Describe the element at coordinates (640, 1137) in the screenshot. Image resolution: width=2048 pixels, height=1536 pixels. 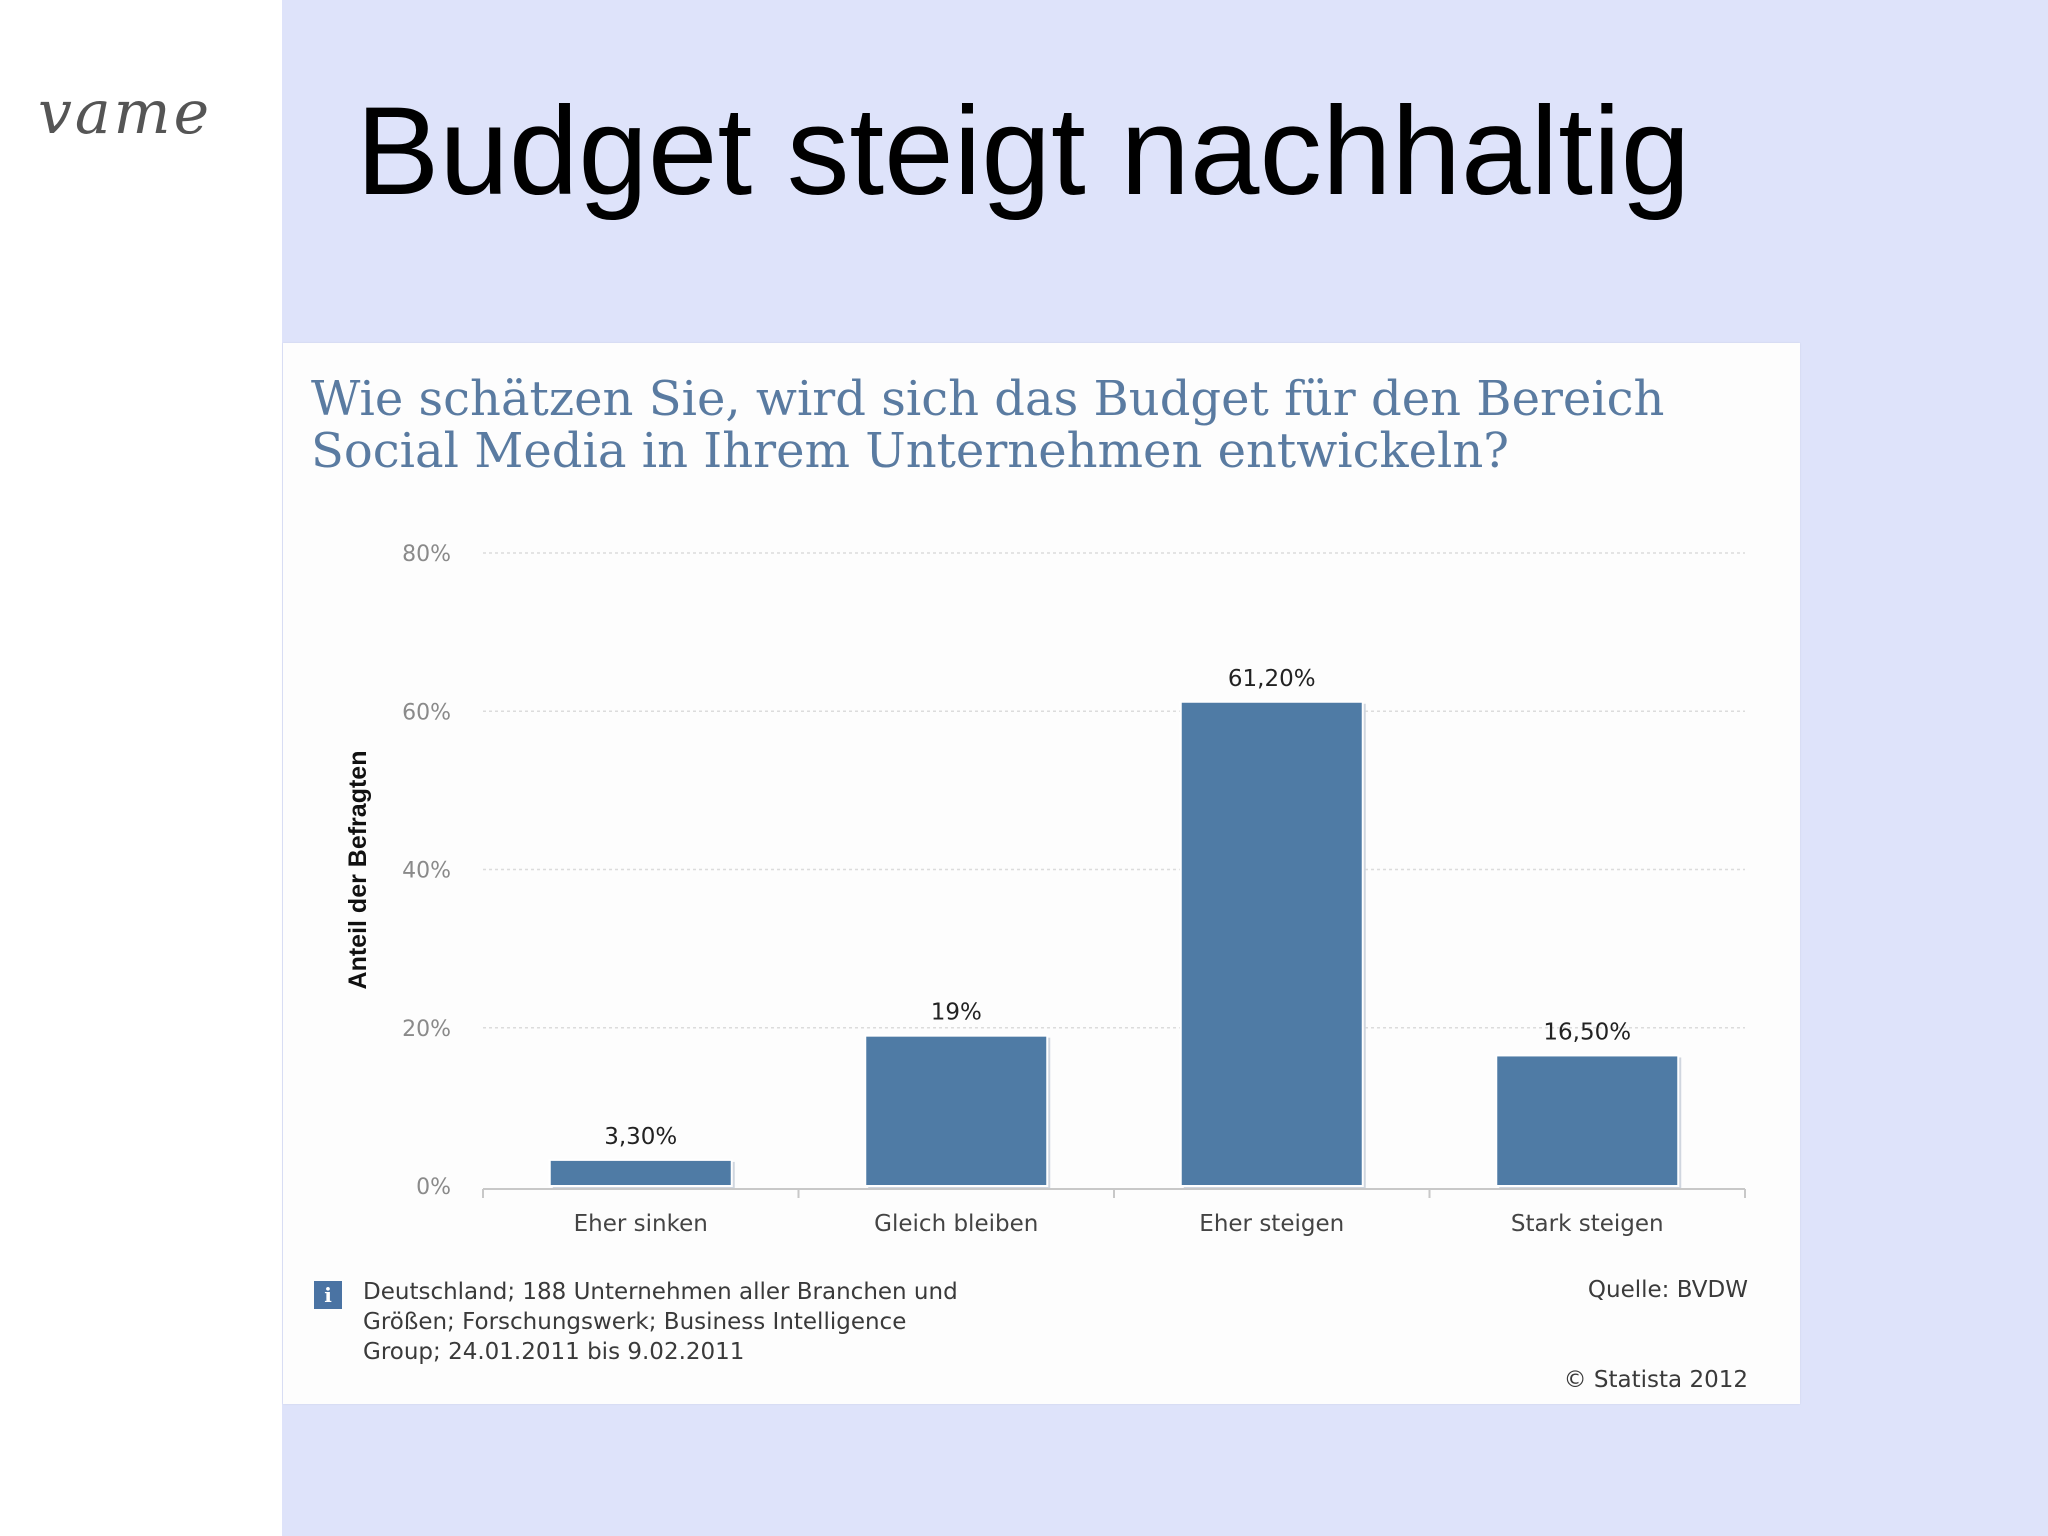
I see `data-label: 3,30%` at that location.